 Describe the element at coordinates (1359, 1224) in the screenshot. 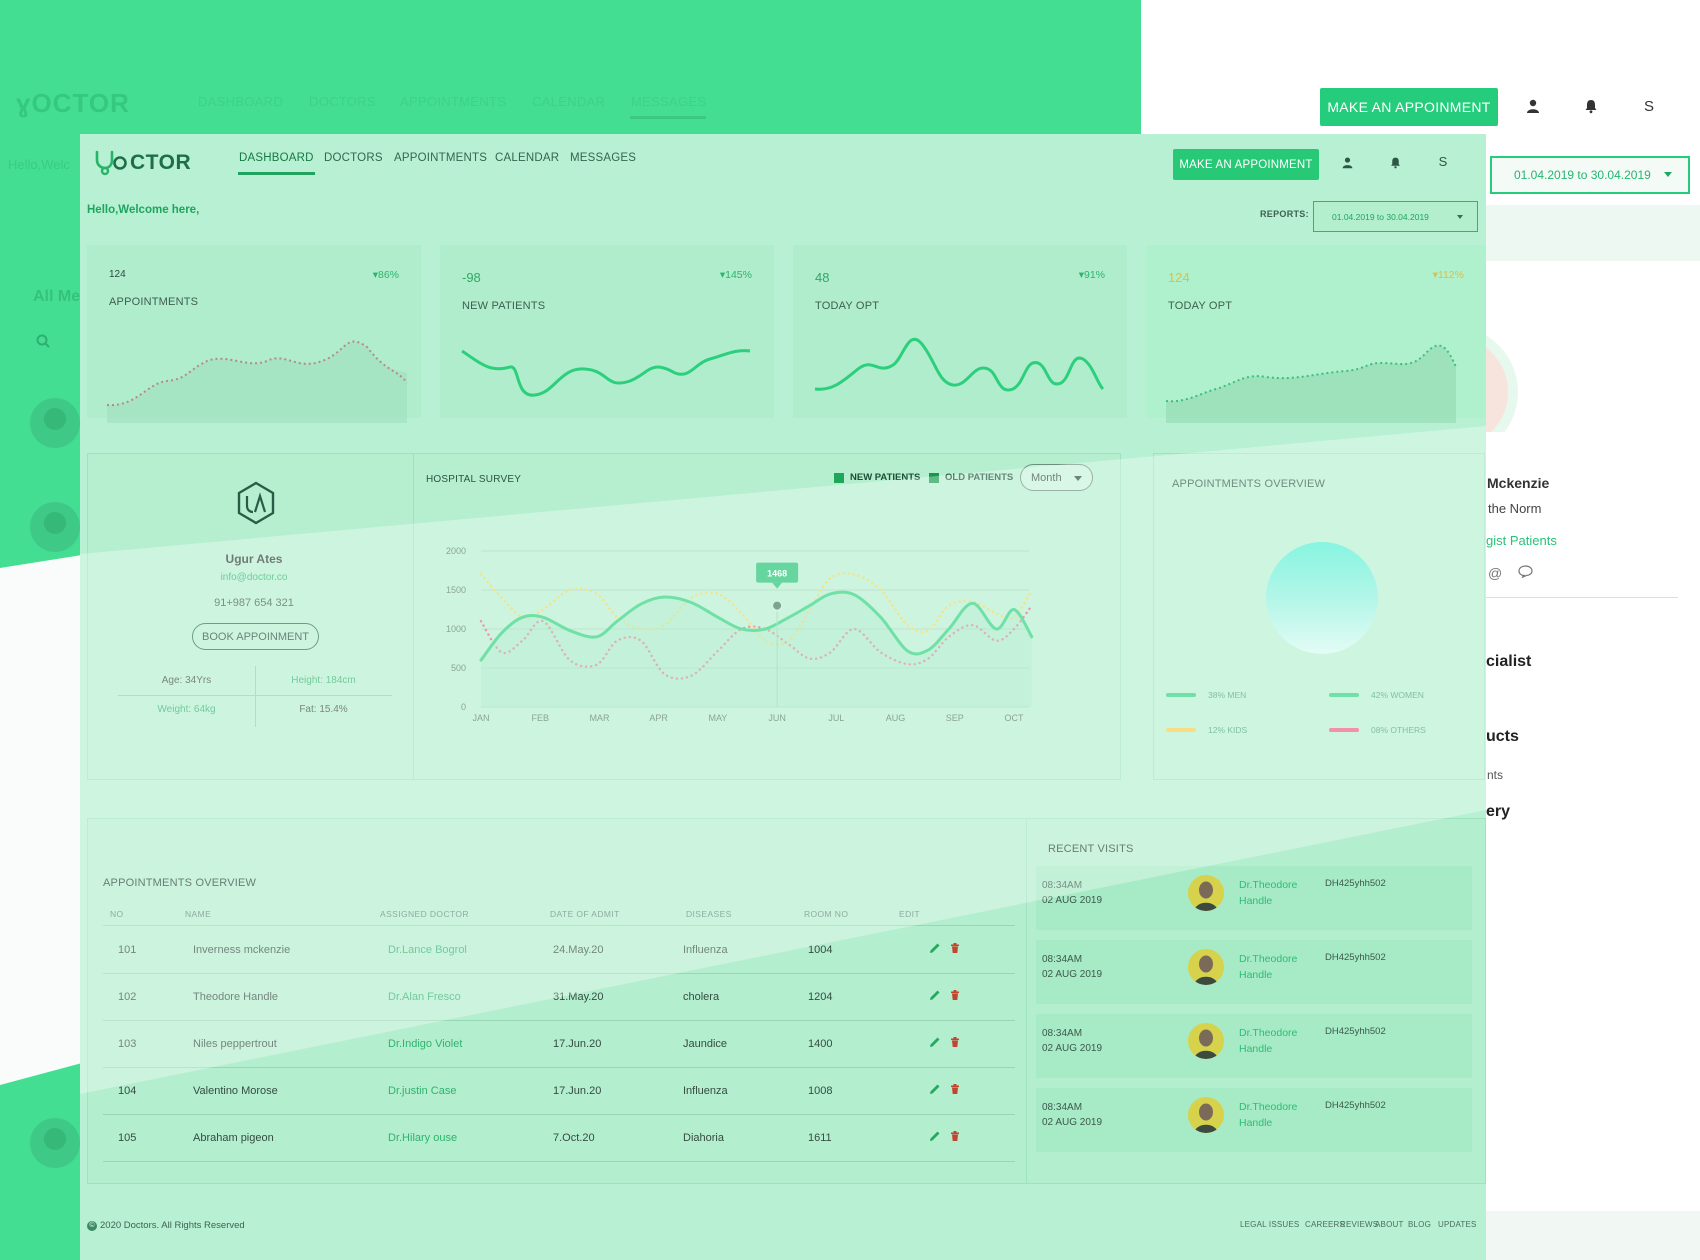

I see `footer-link-reviews: REVIEWS` at that location.